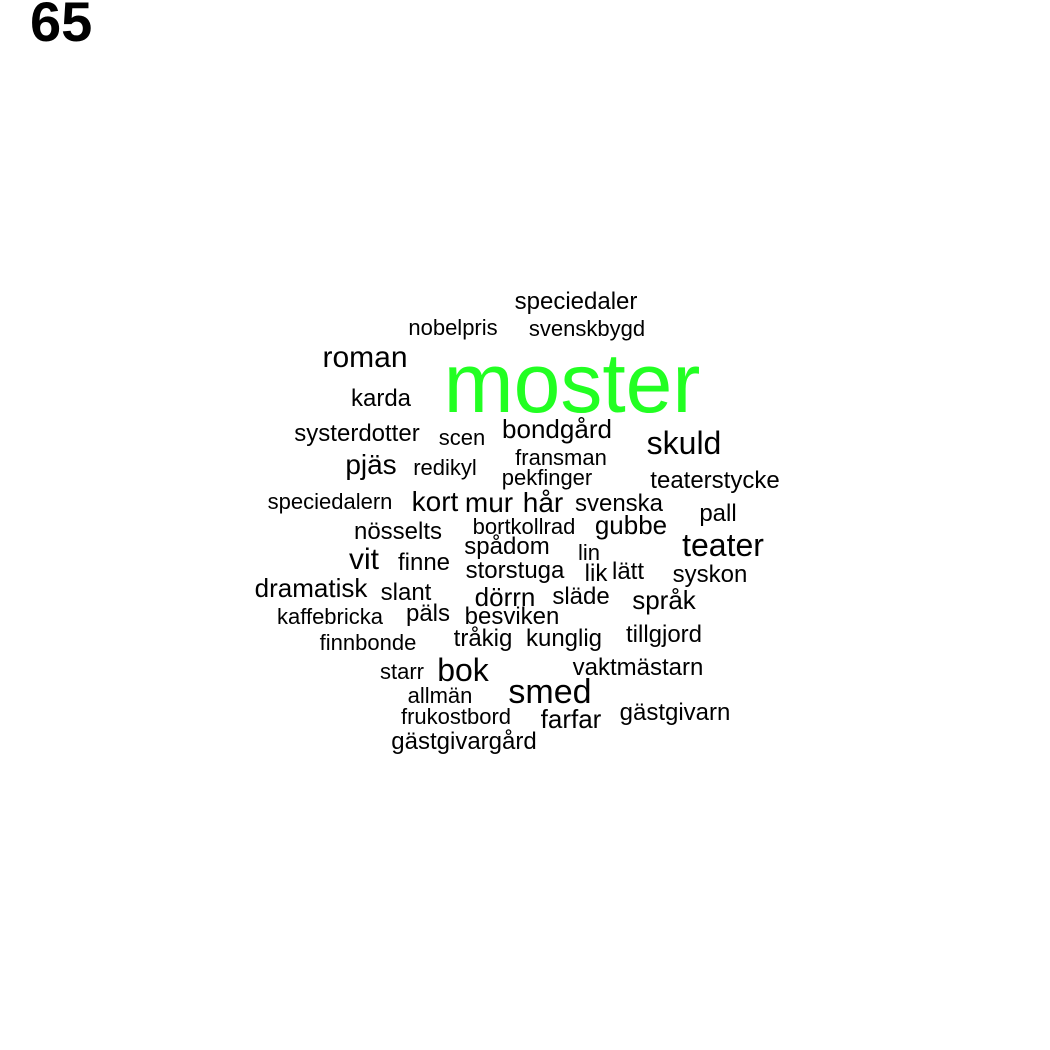 The width and height of the screenshot is (1050, 1050). I want to click on word-teater: teater, so click(723, 545).